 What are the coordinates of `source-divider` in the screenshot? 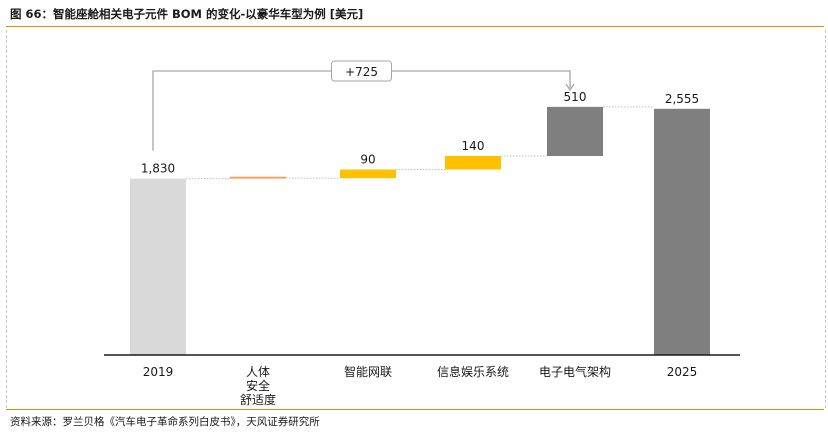 It's located at (415, 409).